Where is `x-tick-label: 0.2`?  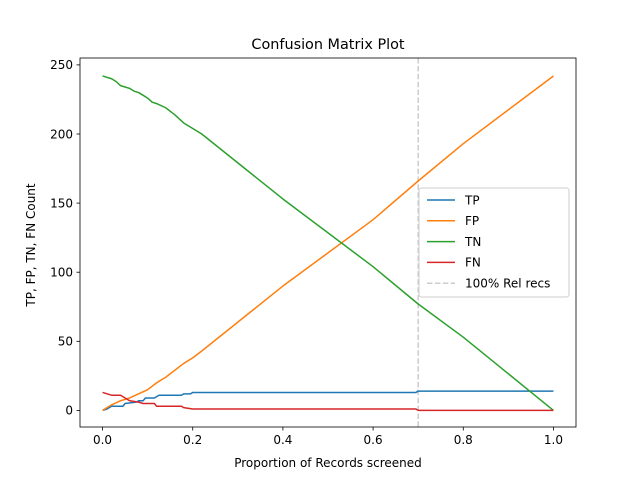
x-tick-label: 0.2 is located at coordinates (192, 440).